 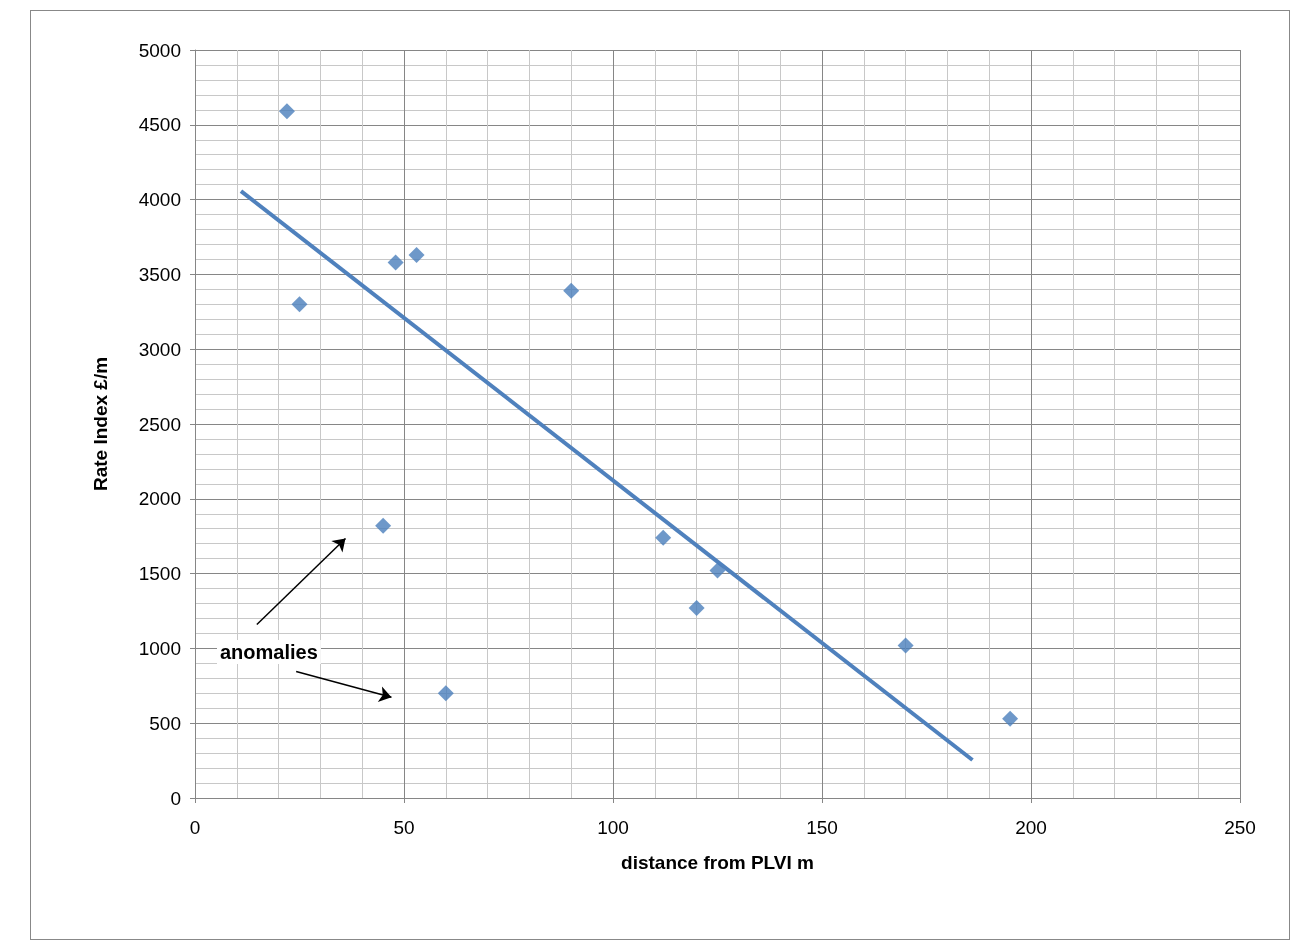 I want to click on y-tick-label: 1000, so click(x=159, y=648).